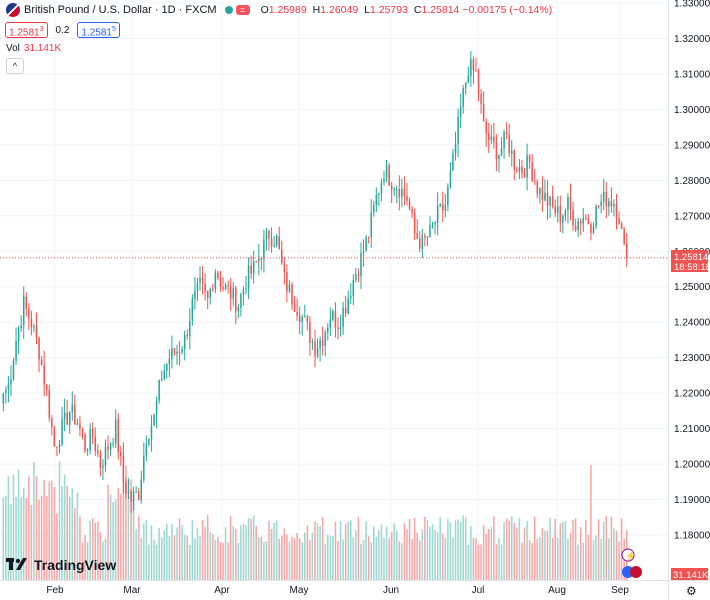  What do you see at coordinates (692, 145) in the screenshot?
I see `price-tick-label: 1.29000` at bounding box center [692, 145].